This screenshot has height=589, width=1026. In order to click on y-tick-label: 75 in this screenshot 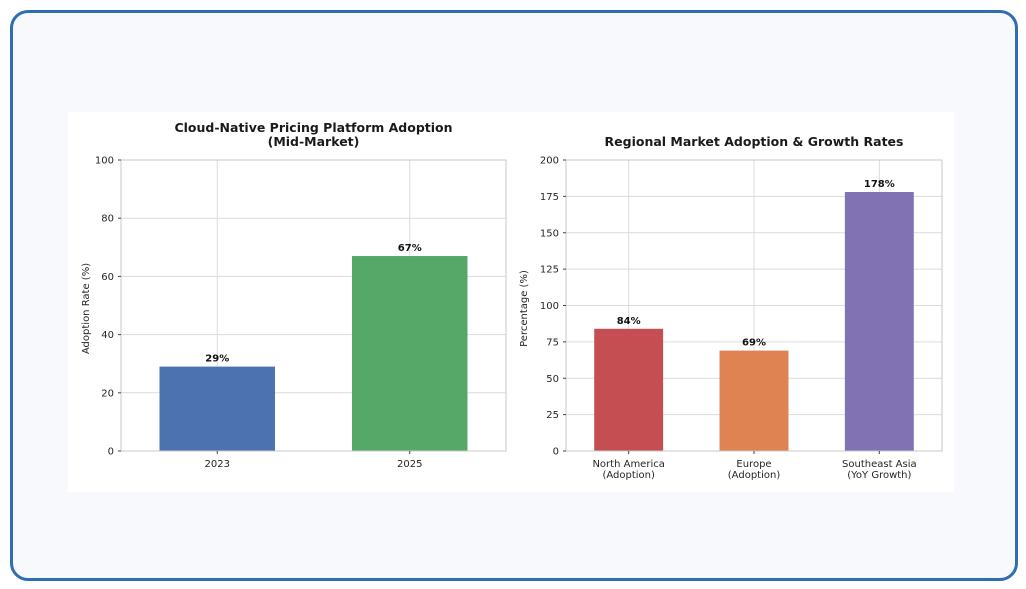, I will do `click(552, 342)`.